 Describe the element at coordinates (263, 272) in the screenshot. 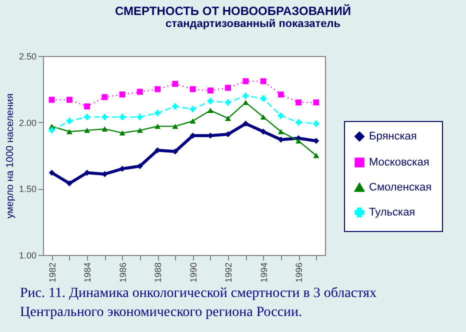

I see `x-tick-label: 1994` at that location.